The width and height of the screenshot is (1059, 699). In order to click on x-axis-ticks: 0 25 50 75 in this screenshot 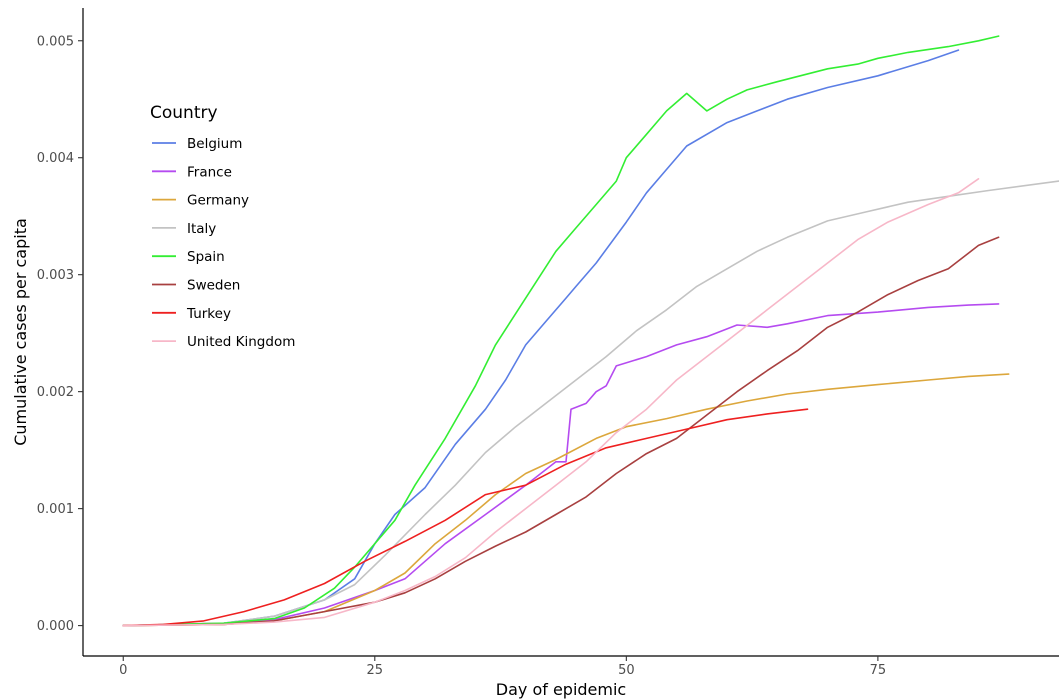, I will do `click(502, 667)`.